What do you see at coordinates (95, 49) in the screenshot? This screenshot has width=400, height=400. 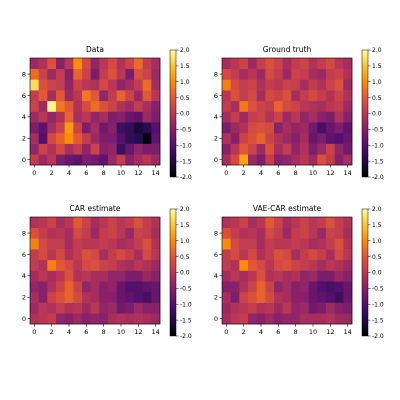 I see `chart-title: Data` at bounding box center [95, 49].